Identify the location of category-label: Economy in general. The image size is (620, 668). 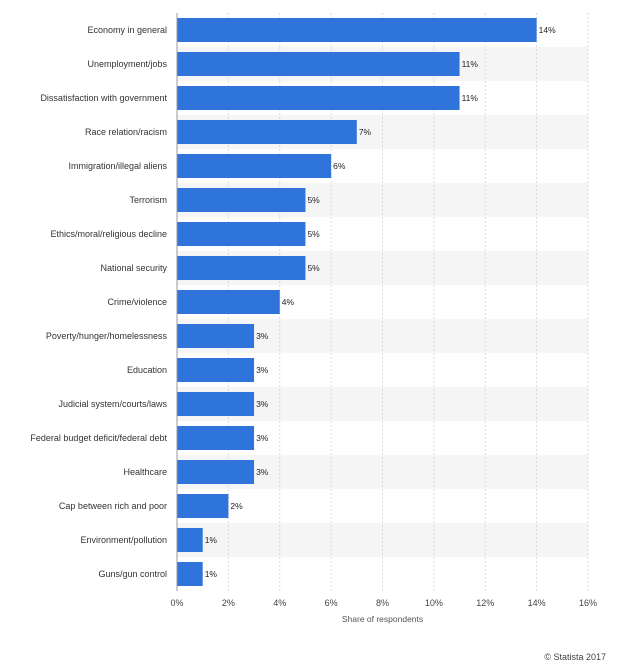
(127, 30).